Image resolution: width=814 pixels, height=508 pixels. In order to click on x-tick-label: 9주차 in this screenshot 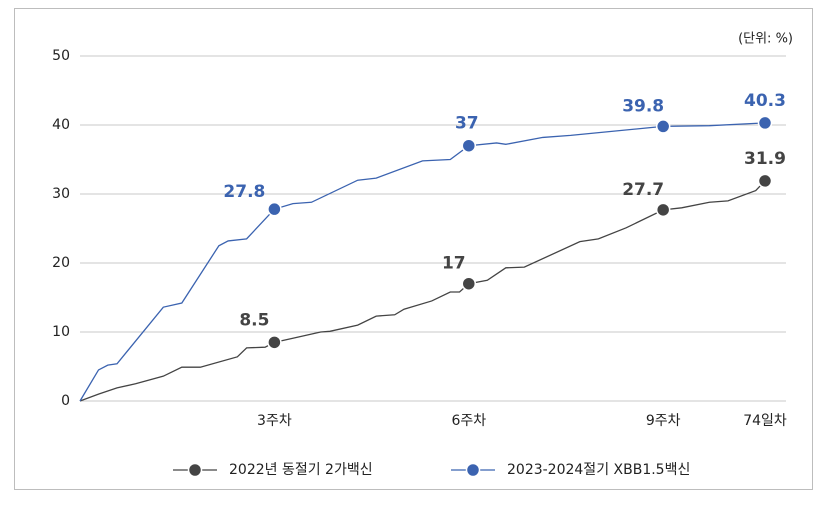, I will do `click(663, 421)`.